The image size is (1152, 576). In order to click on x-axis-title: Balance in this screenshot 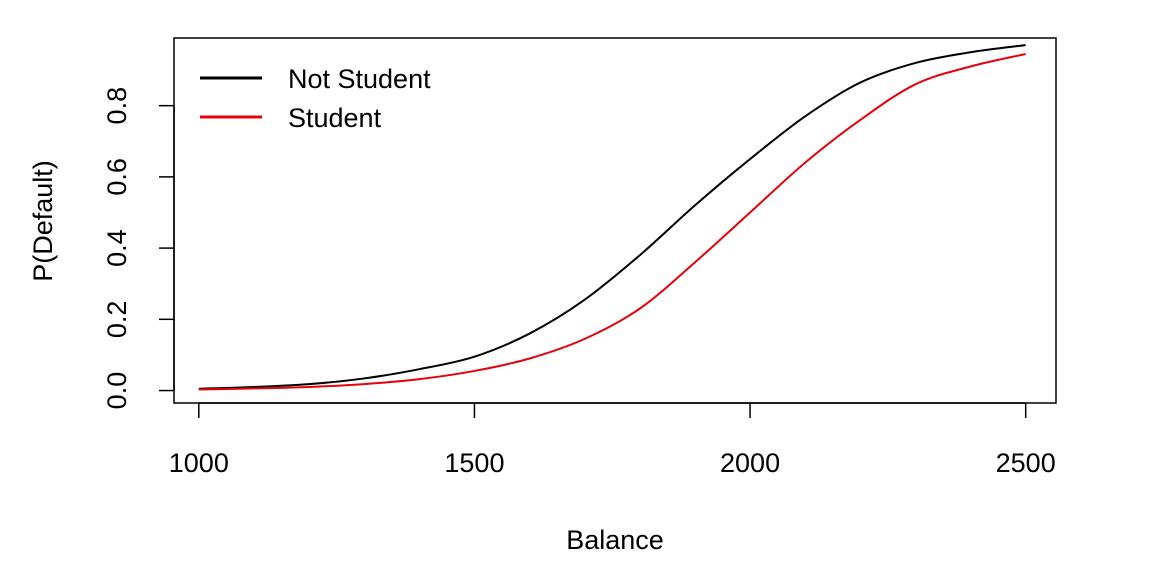, I will do `click(615, 540)`.